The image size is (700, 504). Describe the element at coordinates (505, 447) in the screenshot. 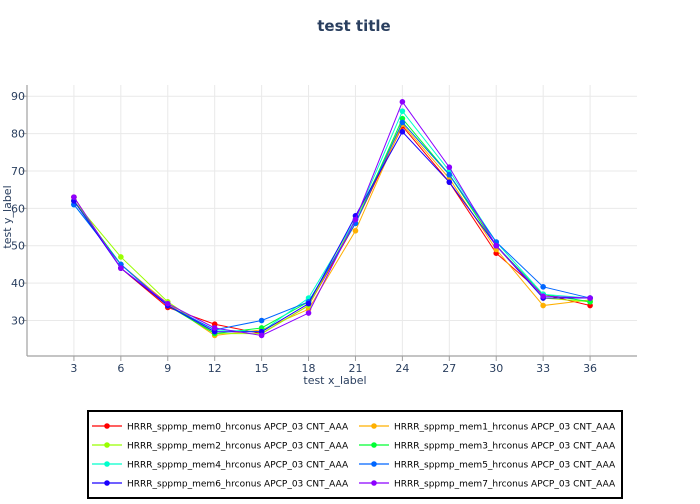

I see `legend-label: HRRR_sppmp_mem3_hrconus APCP_03 CNT_AAA` at that location.